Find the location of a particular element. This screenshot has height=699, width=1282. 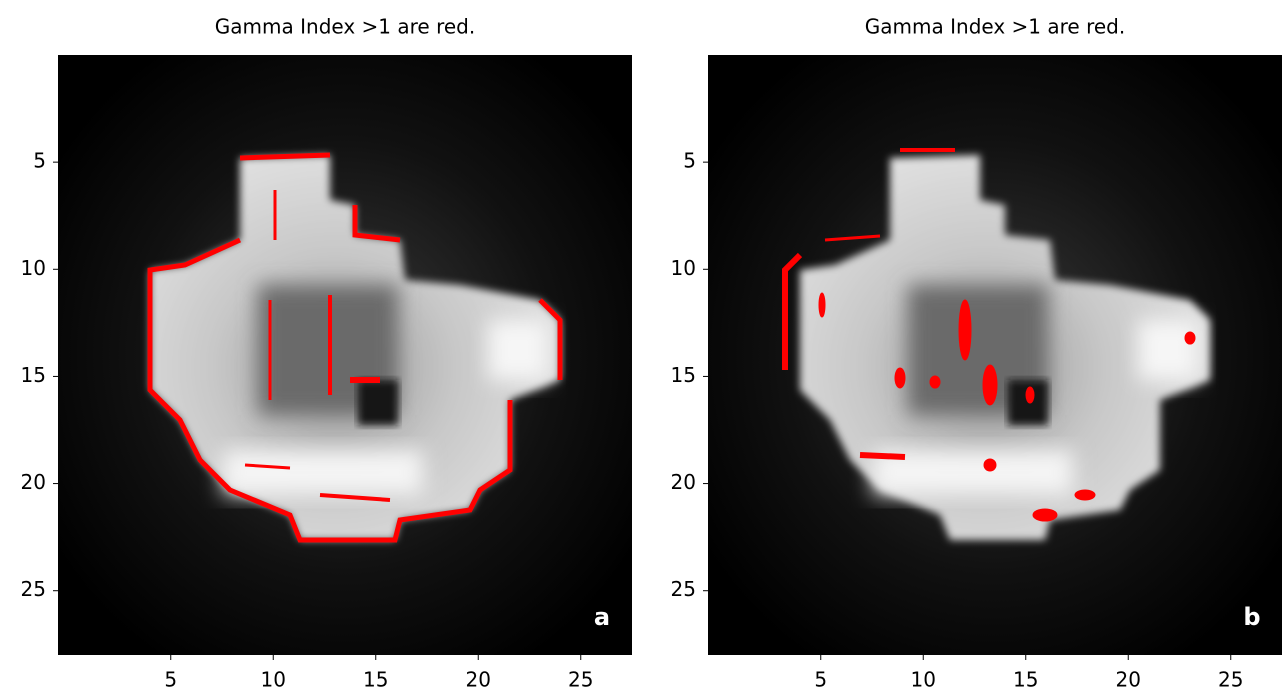

panel-label: b is located at coordinates (1251, 617).